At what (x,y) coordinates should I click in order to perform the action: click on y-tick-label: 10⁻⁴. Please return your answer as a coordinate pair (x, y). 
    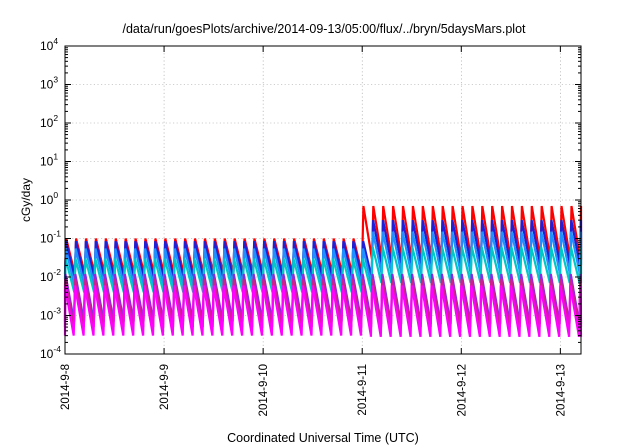
    Looking at the image, I should click on (50, 352).